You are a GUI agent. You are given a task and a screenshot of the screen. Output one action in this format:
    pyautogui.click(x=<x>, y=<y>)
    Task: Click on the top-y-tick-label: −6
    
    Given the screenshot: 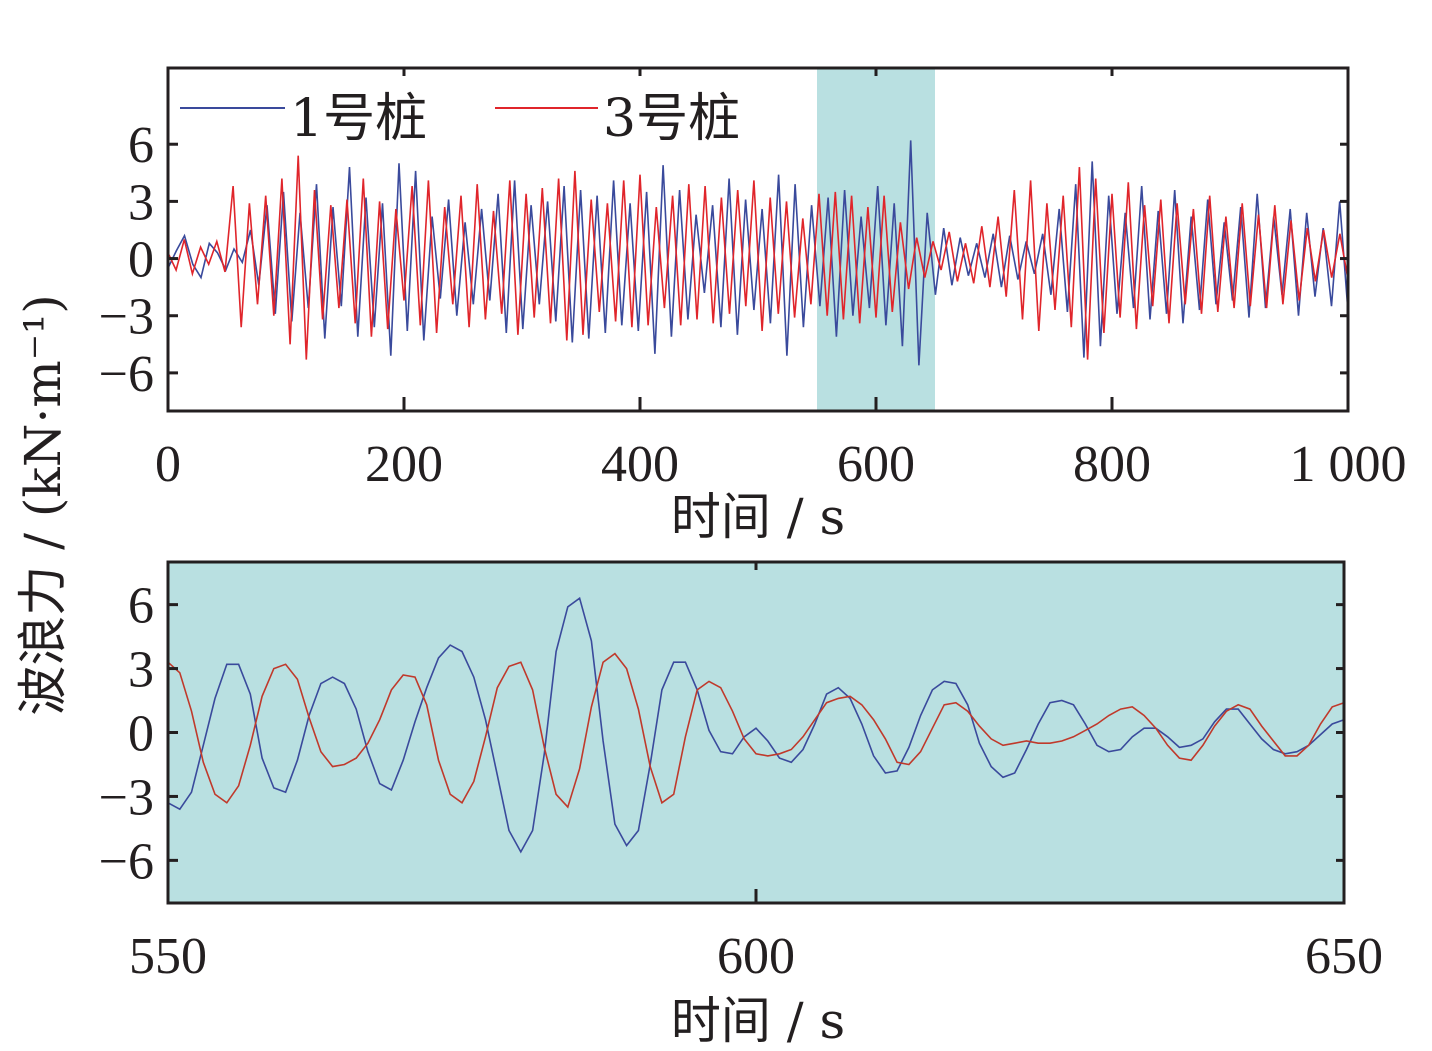 What is the action you would take?
    pyautogui.click(x=126, y=374)
    